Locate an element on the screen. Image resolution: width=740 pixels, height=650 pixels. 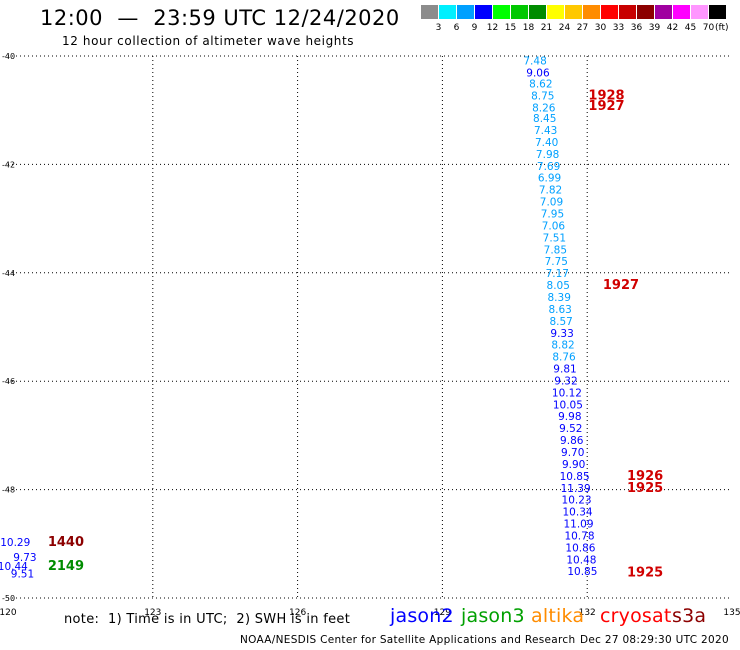
wave-height-label: 10.86 is located at coordinates (580, 548).